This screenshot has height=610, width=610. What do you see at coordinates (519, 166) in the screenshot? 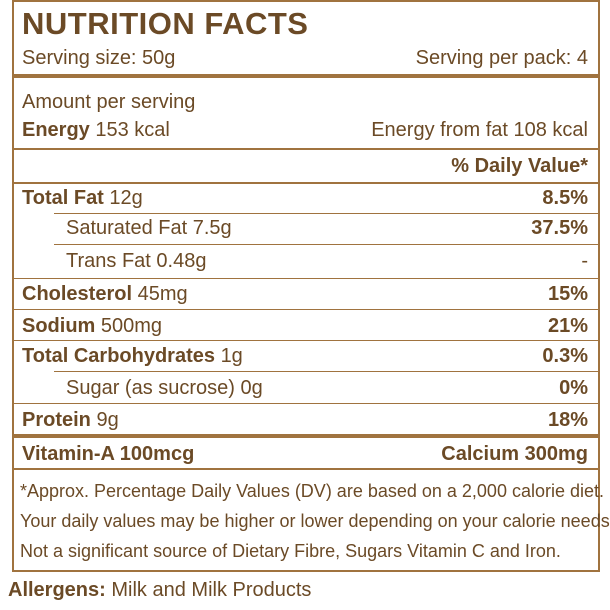
I see `daily-value-header: % Daily Value*` at bounding box center [519, 166].